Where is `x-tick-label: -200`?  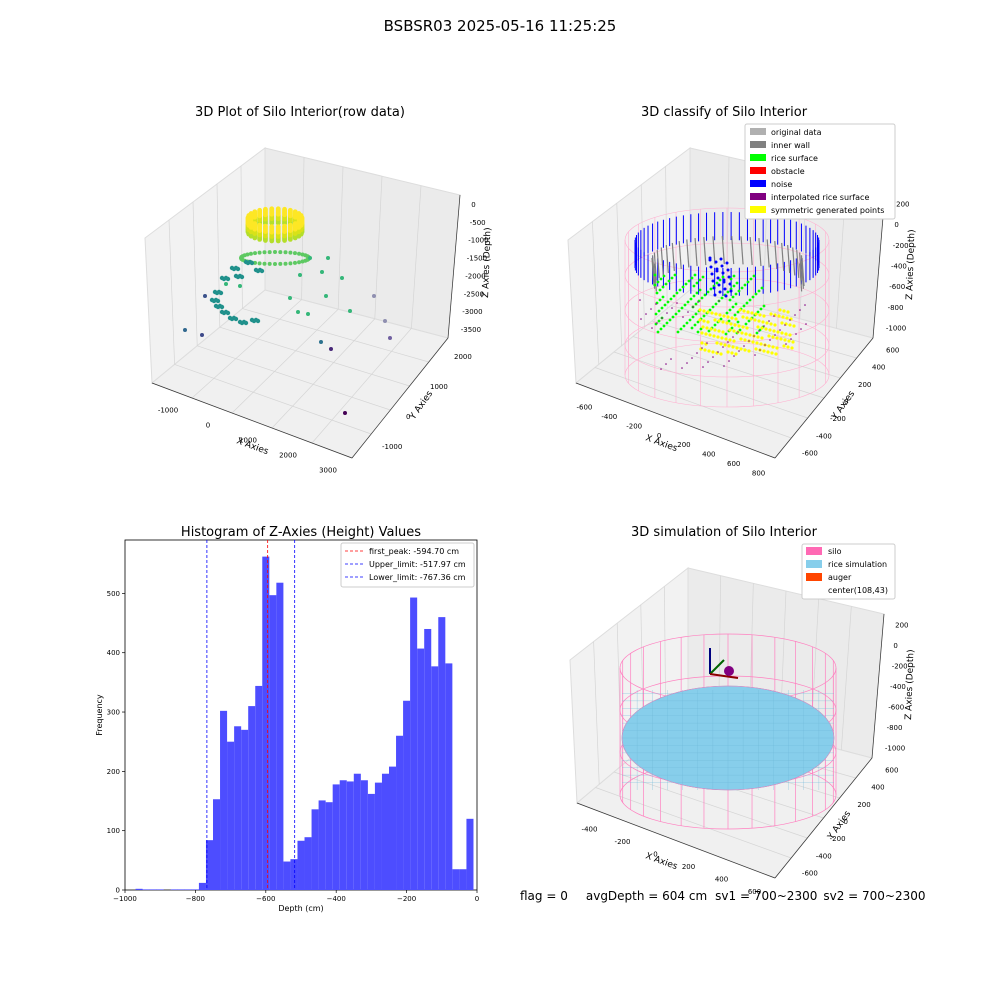
x-tick-label: -200 is located at coordinates (634, 426).